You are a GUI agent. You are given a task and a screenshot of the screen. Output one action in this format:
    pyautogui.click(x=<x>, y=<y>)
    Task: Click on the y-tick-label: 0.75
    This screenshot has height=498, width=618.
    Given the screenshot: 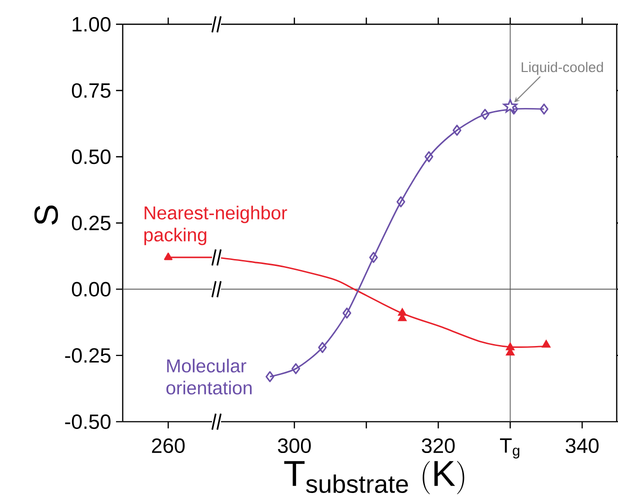 What is the action you would take?
    pyautogui.click(x=91, y=90)
    